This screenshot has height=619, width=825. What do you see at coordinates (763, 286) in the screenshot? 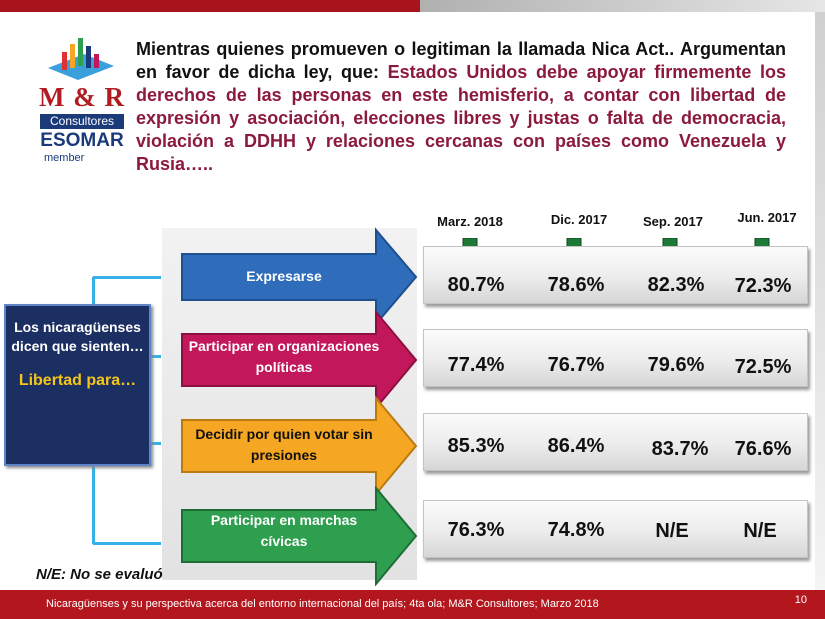
I see `value-cell: 72.3%` at bounding box center [763, 286].